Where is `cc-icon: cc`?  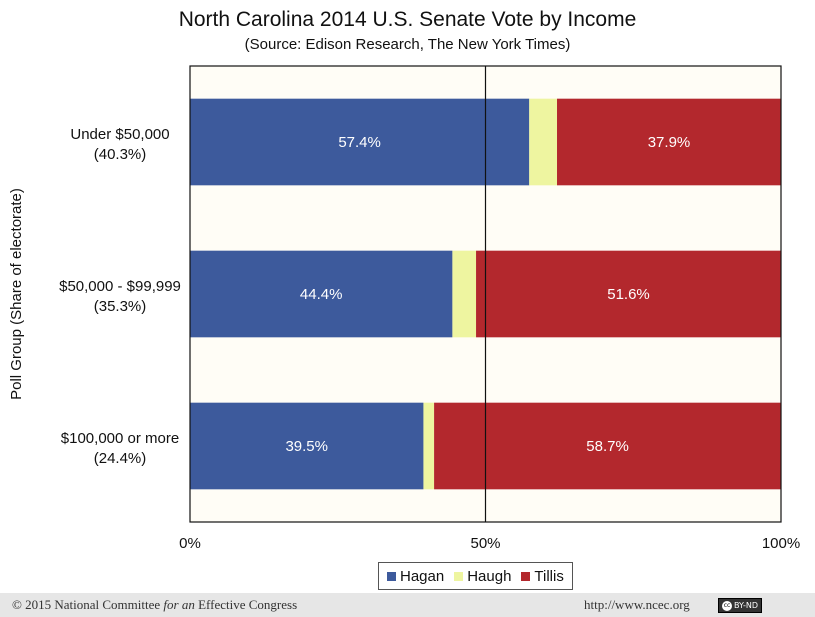 cc-icon: cc is located at coordinates (727, 605).